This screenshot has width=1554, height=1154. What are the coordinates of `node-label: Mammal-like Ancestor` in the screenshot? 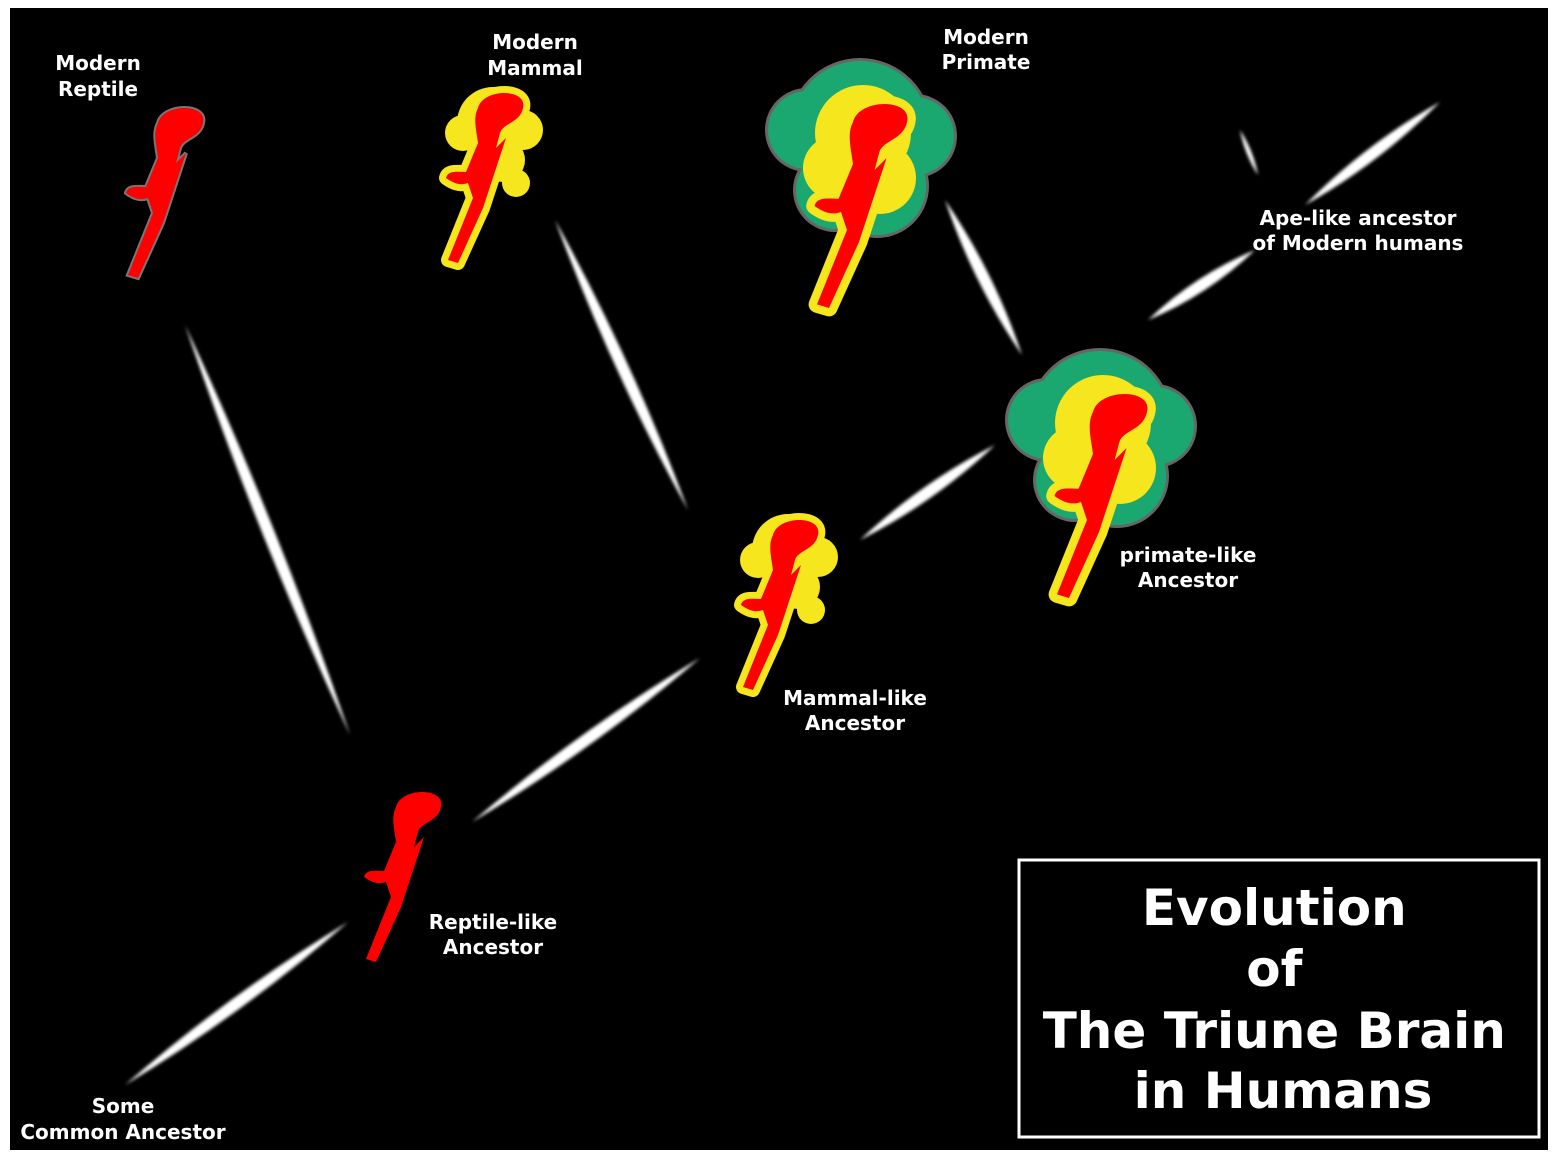 It's located at (855, 710).